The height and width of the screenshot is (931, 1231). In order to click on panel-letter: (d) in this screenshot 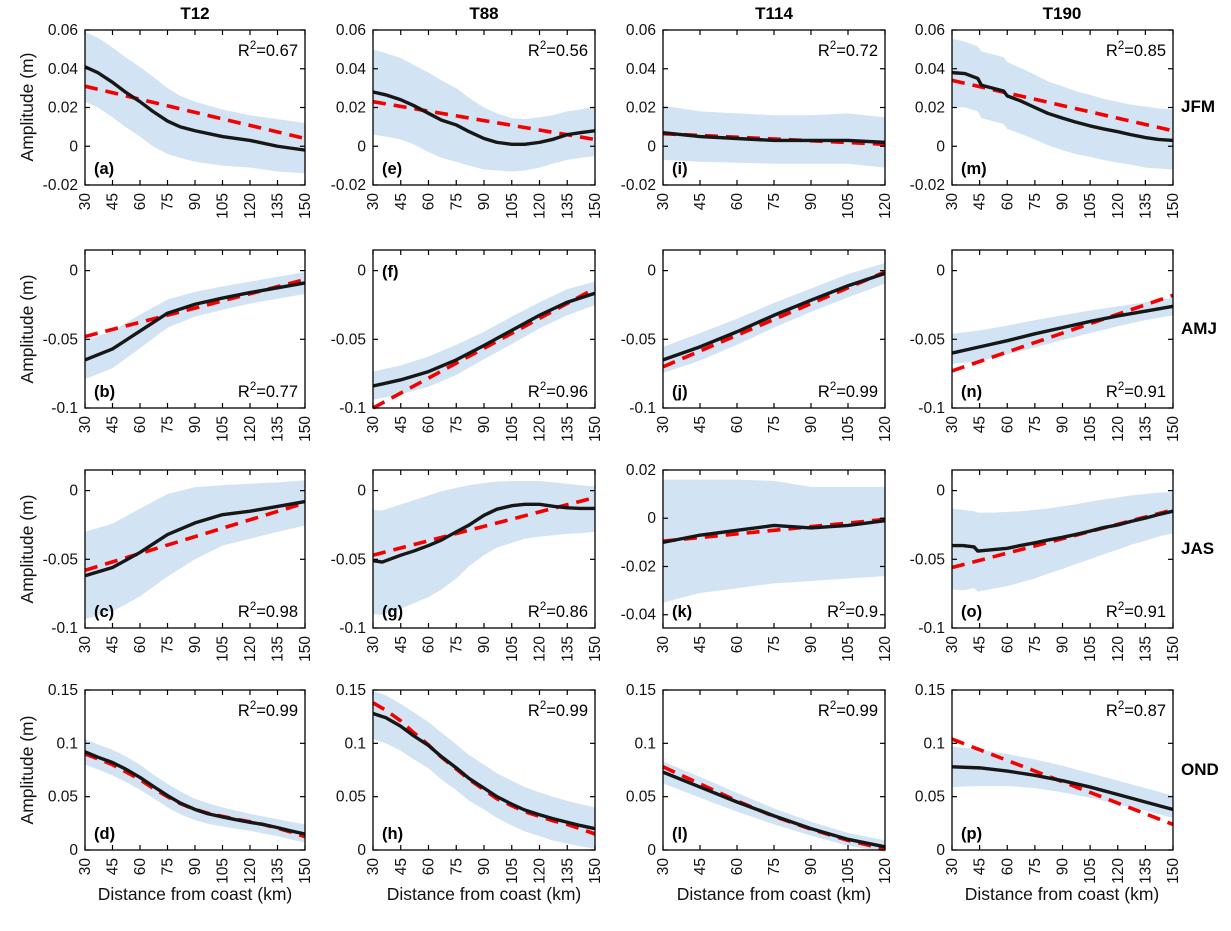, I will do `click(104, 834)`.